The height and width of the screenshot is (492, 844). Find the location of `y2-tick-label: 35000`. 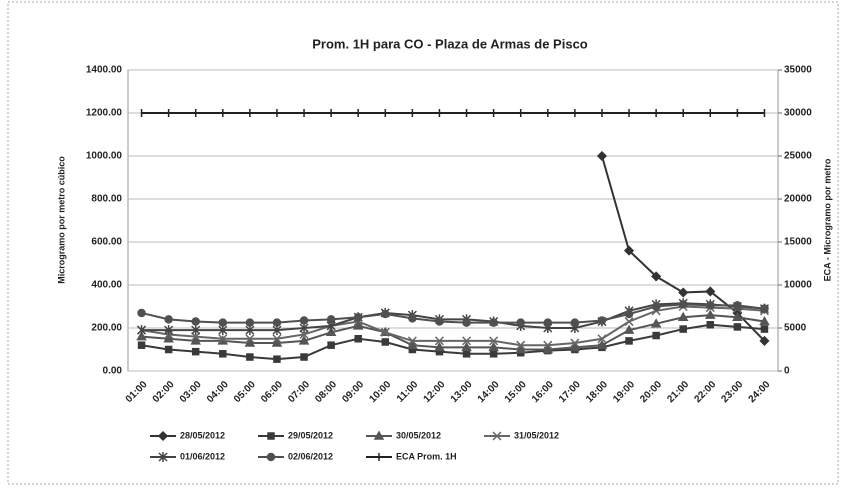

y2-tick-label: 35000 is located at coordinates (798, 70).